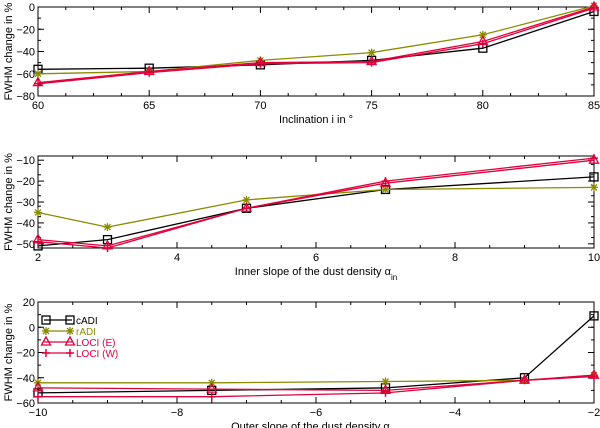 Image resolution: width=600 pixels, height=428 pixels. I want to click on x-tick-label: 10, so click(594, 258).